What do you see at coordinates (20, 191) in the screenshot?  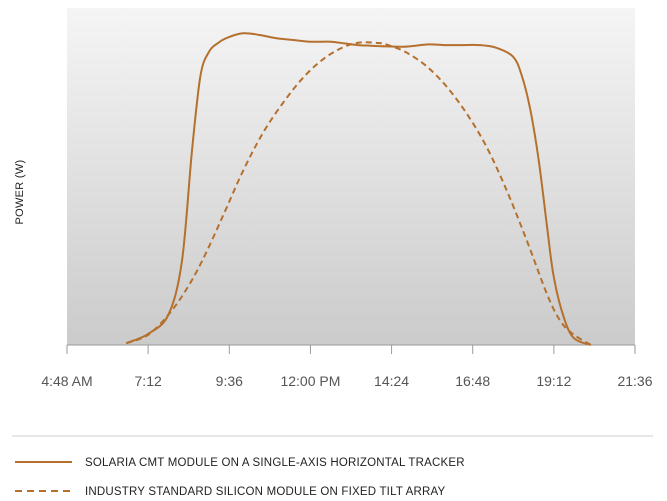 I see `y-axis-title: POWER (W)` at bounding box center [20, 191].